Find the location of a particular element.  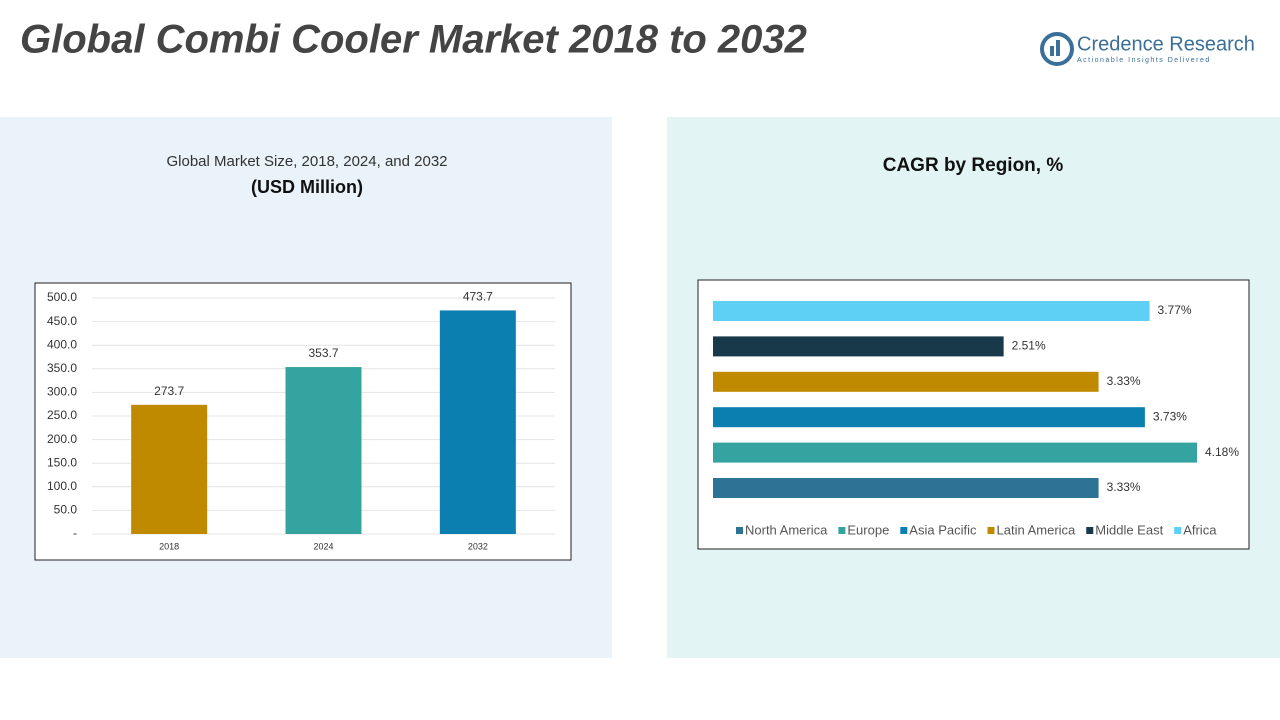

chart-title: Global Market Size, 2018, 2024, and 2032 is located at coordinates (306, 161).